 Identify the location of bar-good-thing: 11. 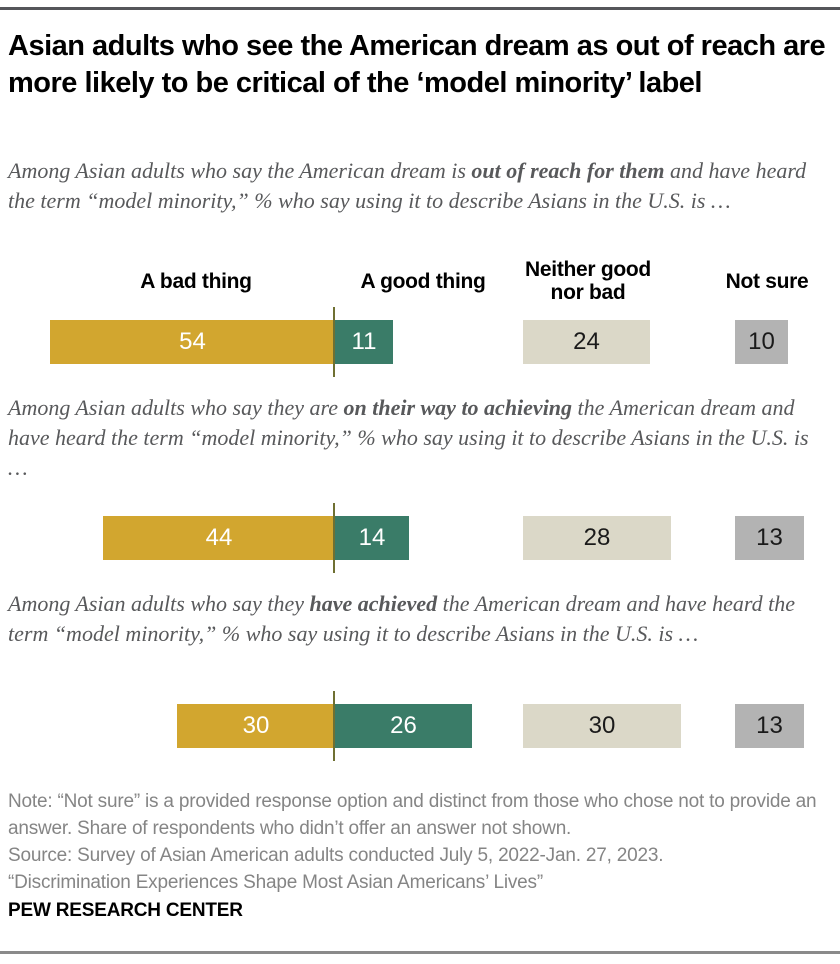
(364, 342).